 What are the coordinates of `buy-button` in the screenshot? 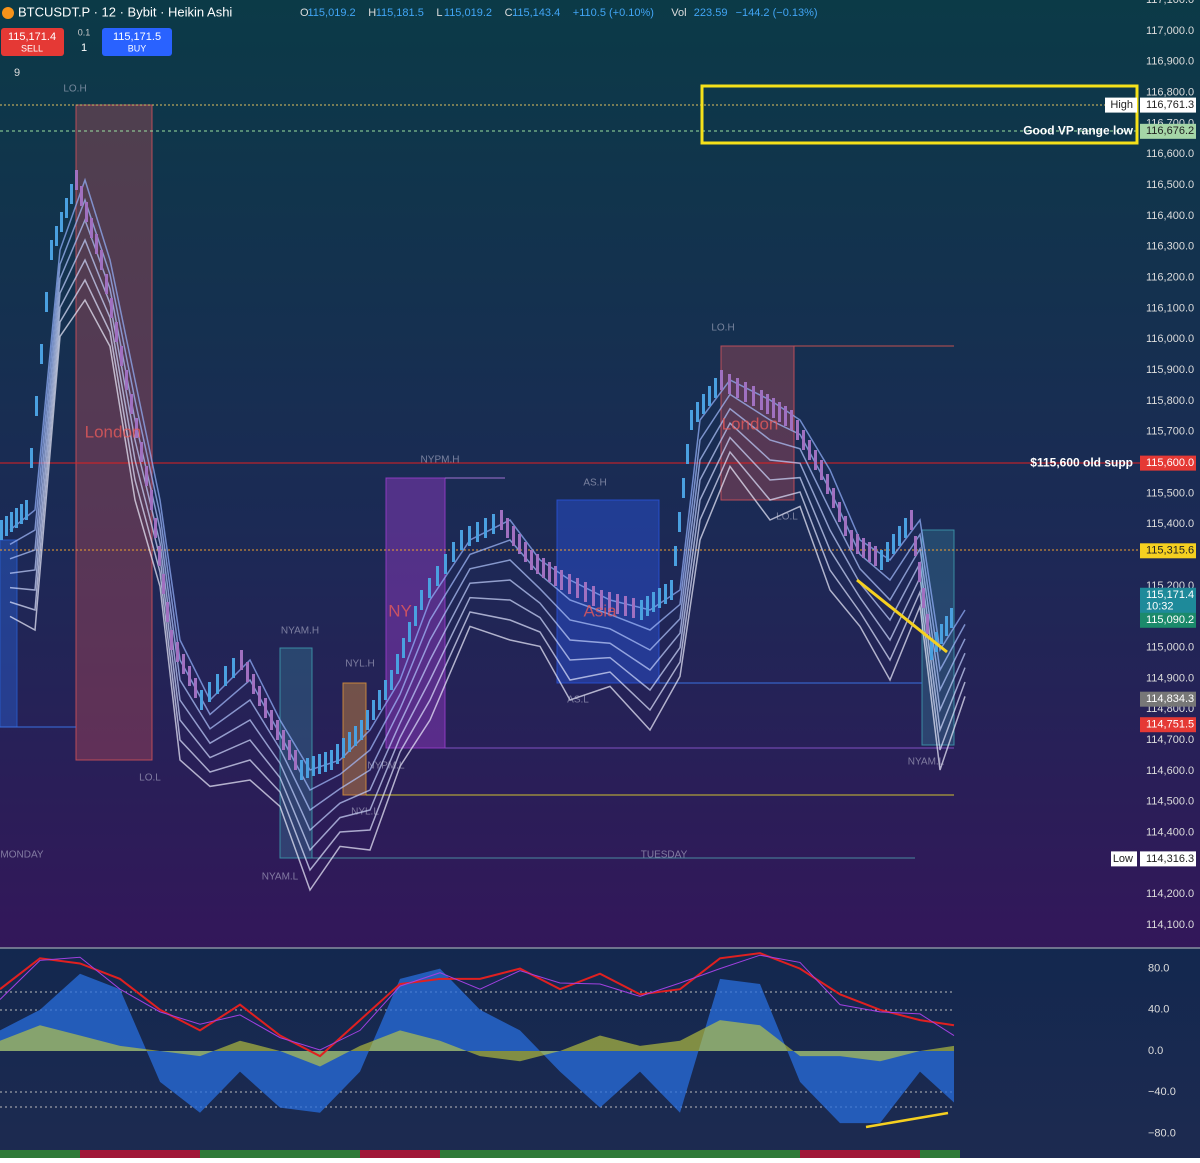 It's located at (137, 42).